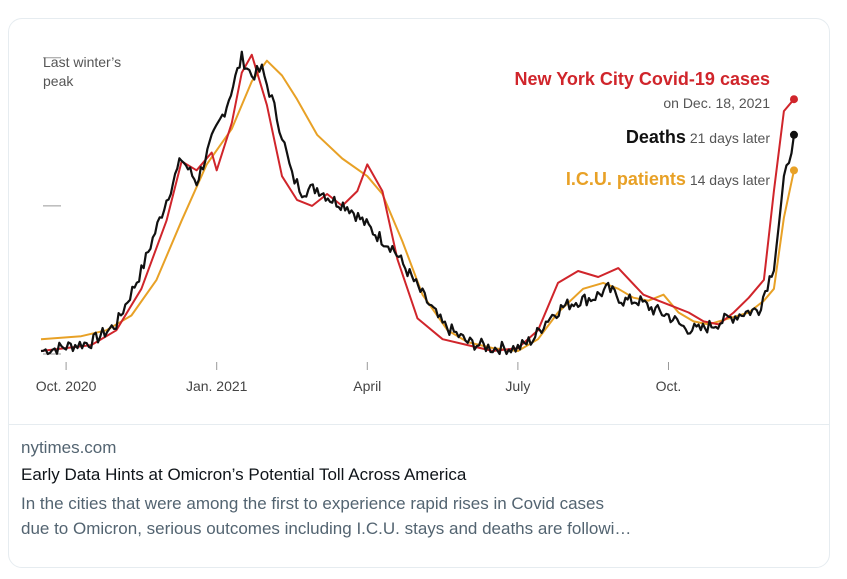 Image resolution: width=847 pixels, height=579 pixels. I want to click on annotation-label: New York City Covid-19 cases, so click(642, 79).